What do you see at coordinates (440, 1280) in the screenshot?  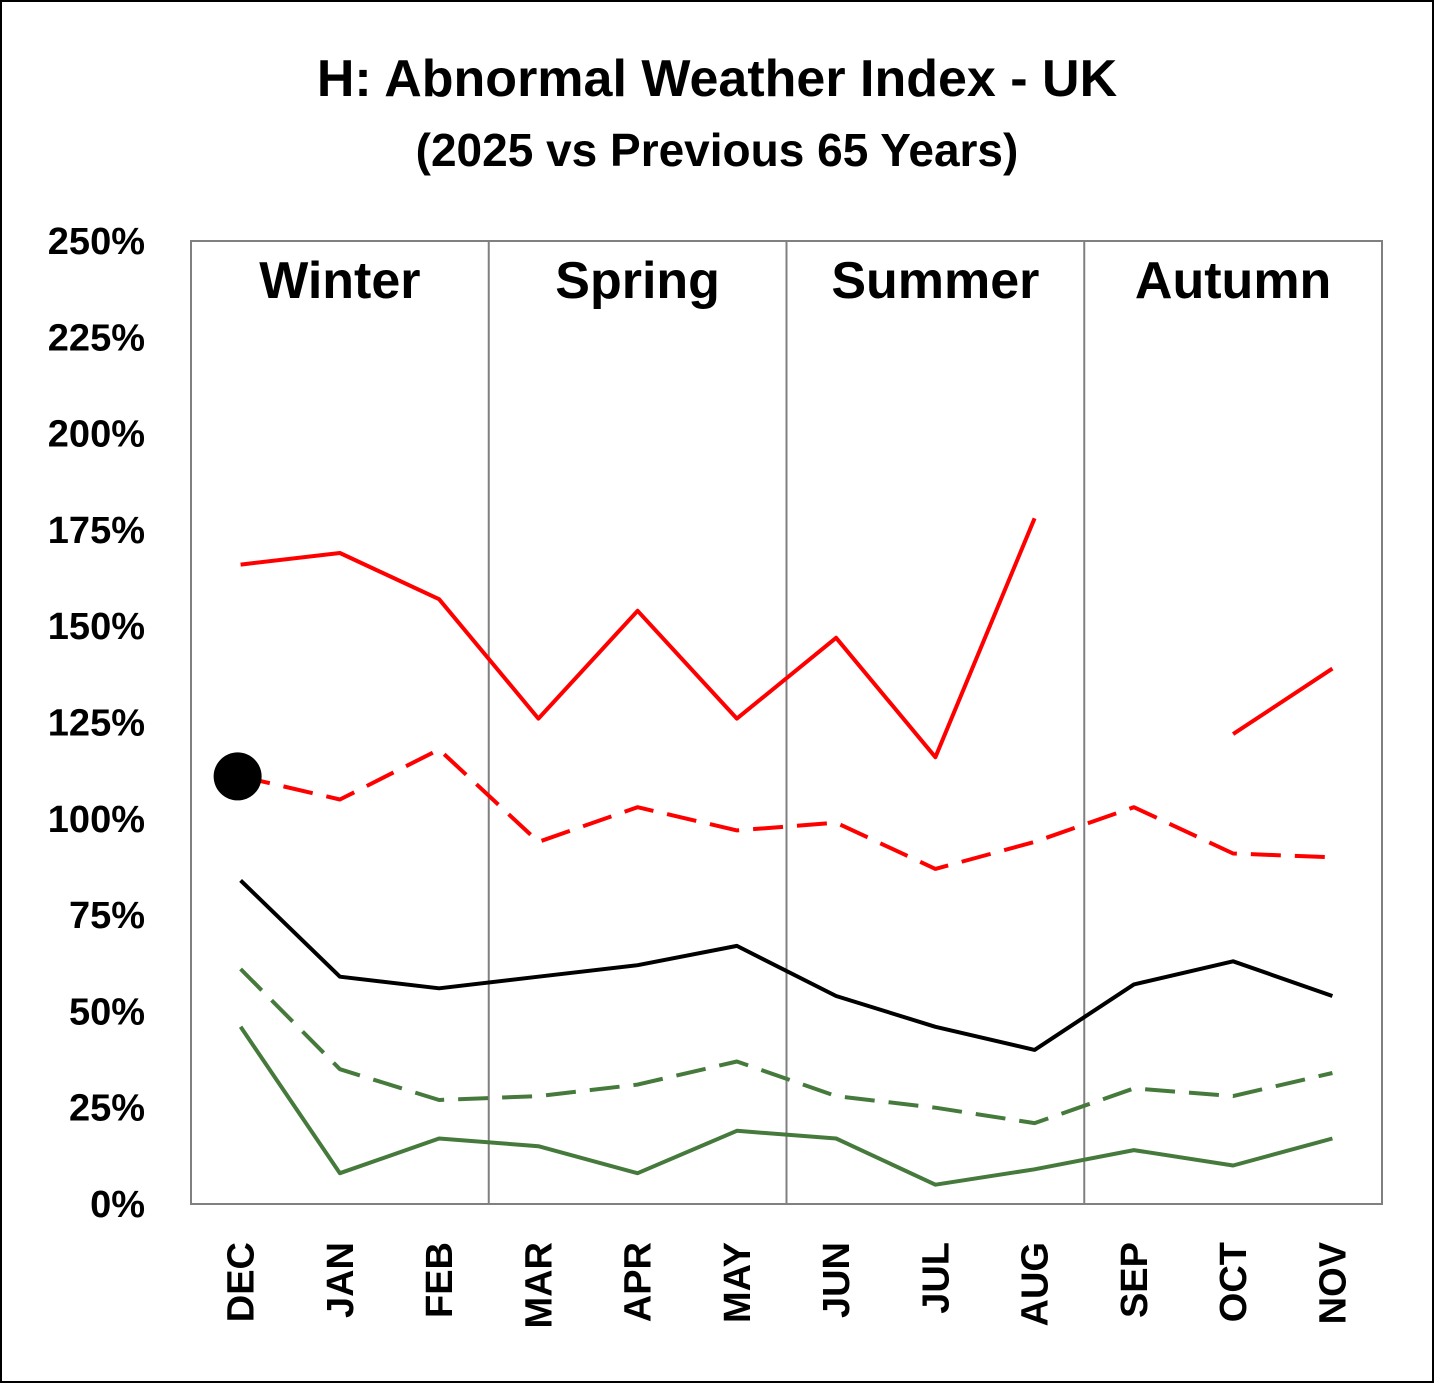 I see `x-tick-label: FEB` at bounding box center [440, 1280].